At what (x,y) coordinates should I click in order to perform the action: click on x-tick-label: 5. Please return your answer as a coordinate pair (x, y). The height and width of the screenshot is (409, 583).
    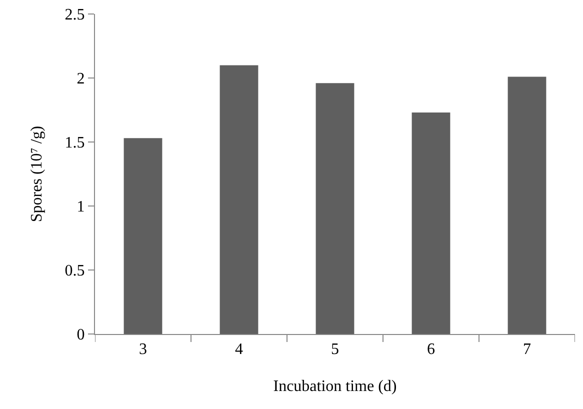
    Looking at the image, I should click on (335, 349).